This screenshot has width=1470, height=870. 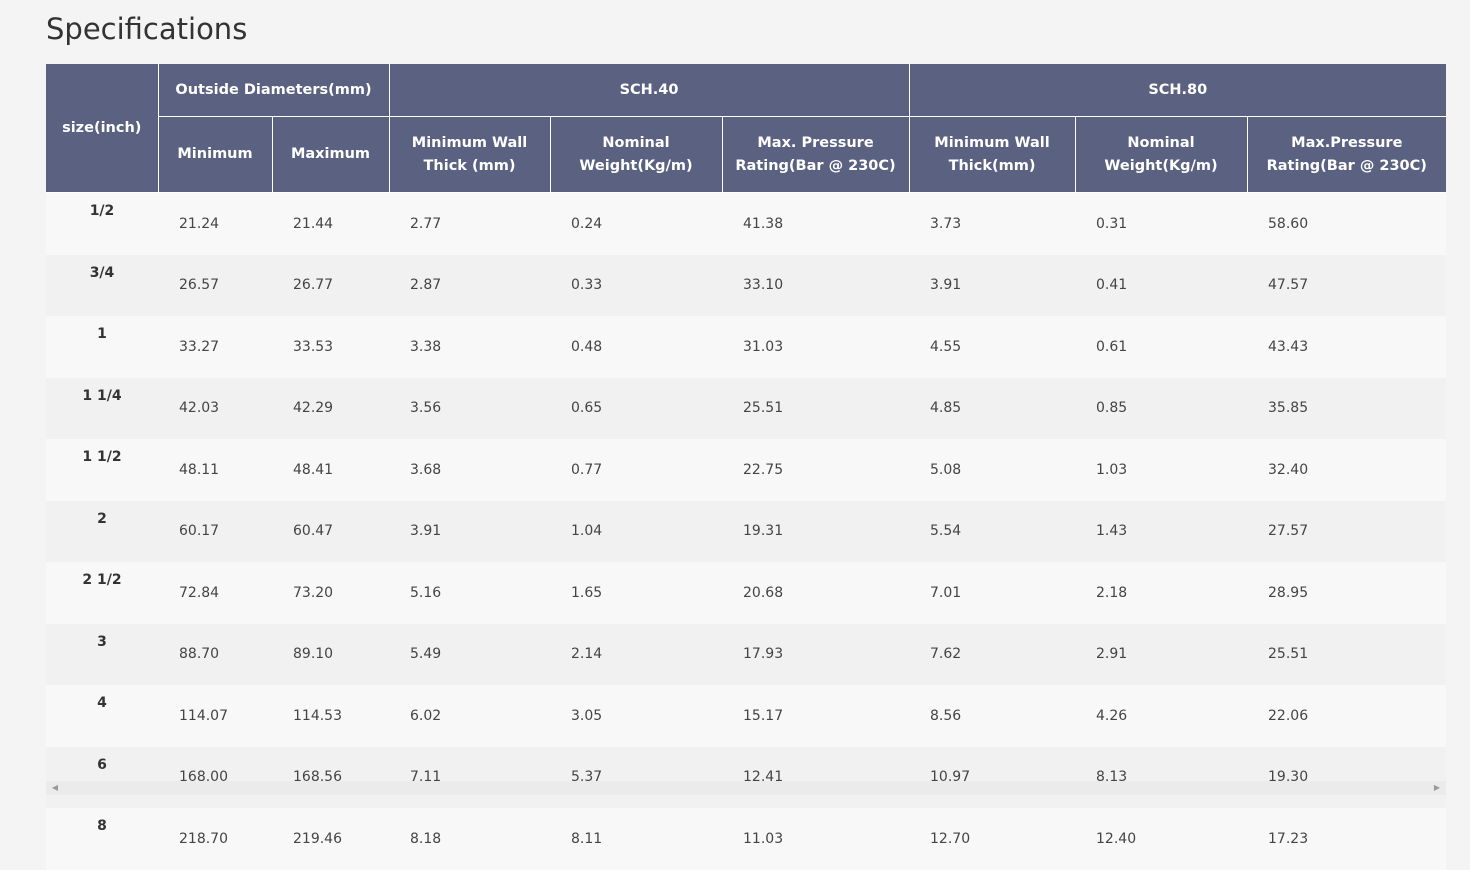 What do you see at coordinates (816, 593) in the screenshot?
I see `cell-sch40-max-pressure: 20.68` at bounding box center [816, 593].